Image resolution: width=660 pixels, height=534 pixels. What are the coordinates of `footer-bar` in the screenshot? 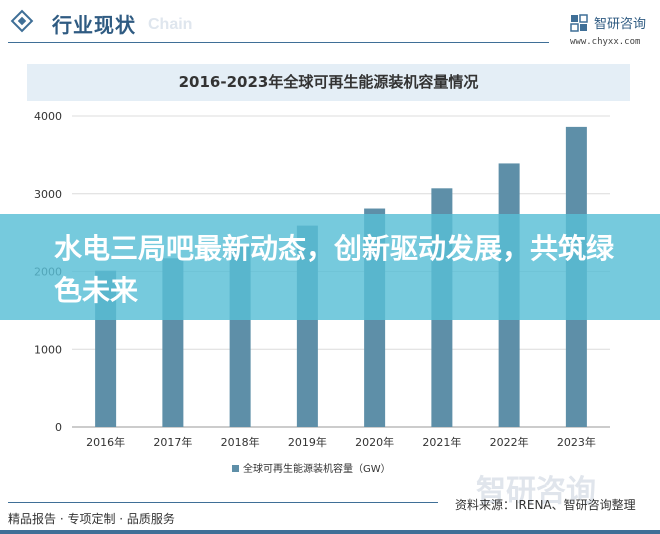 It's located at (330, 532).